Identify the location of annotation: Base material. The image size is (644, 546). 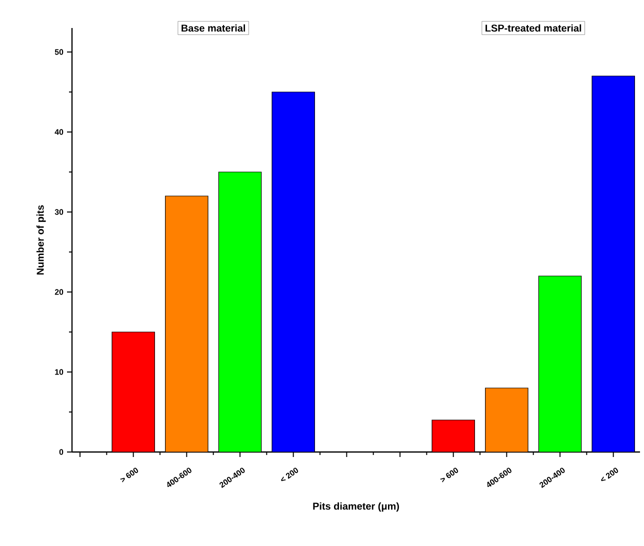
(214, 28).